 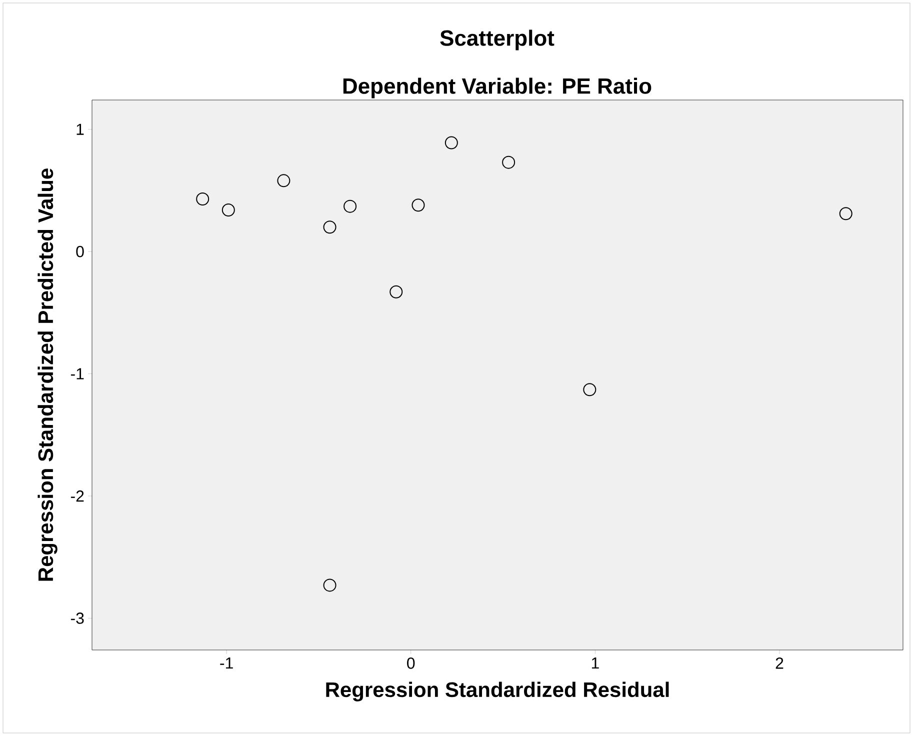 I want to click on y-tick-label: -1, so click(x=77, y=374).